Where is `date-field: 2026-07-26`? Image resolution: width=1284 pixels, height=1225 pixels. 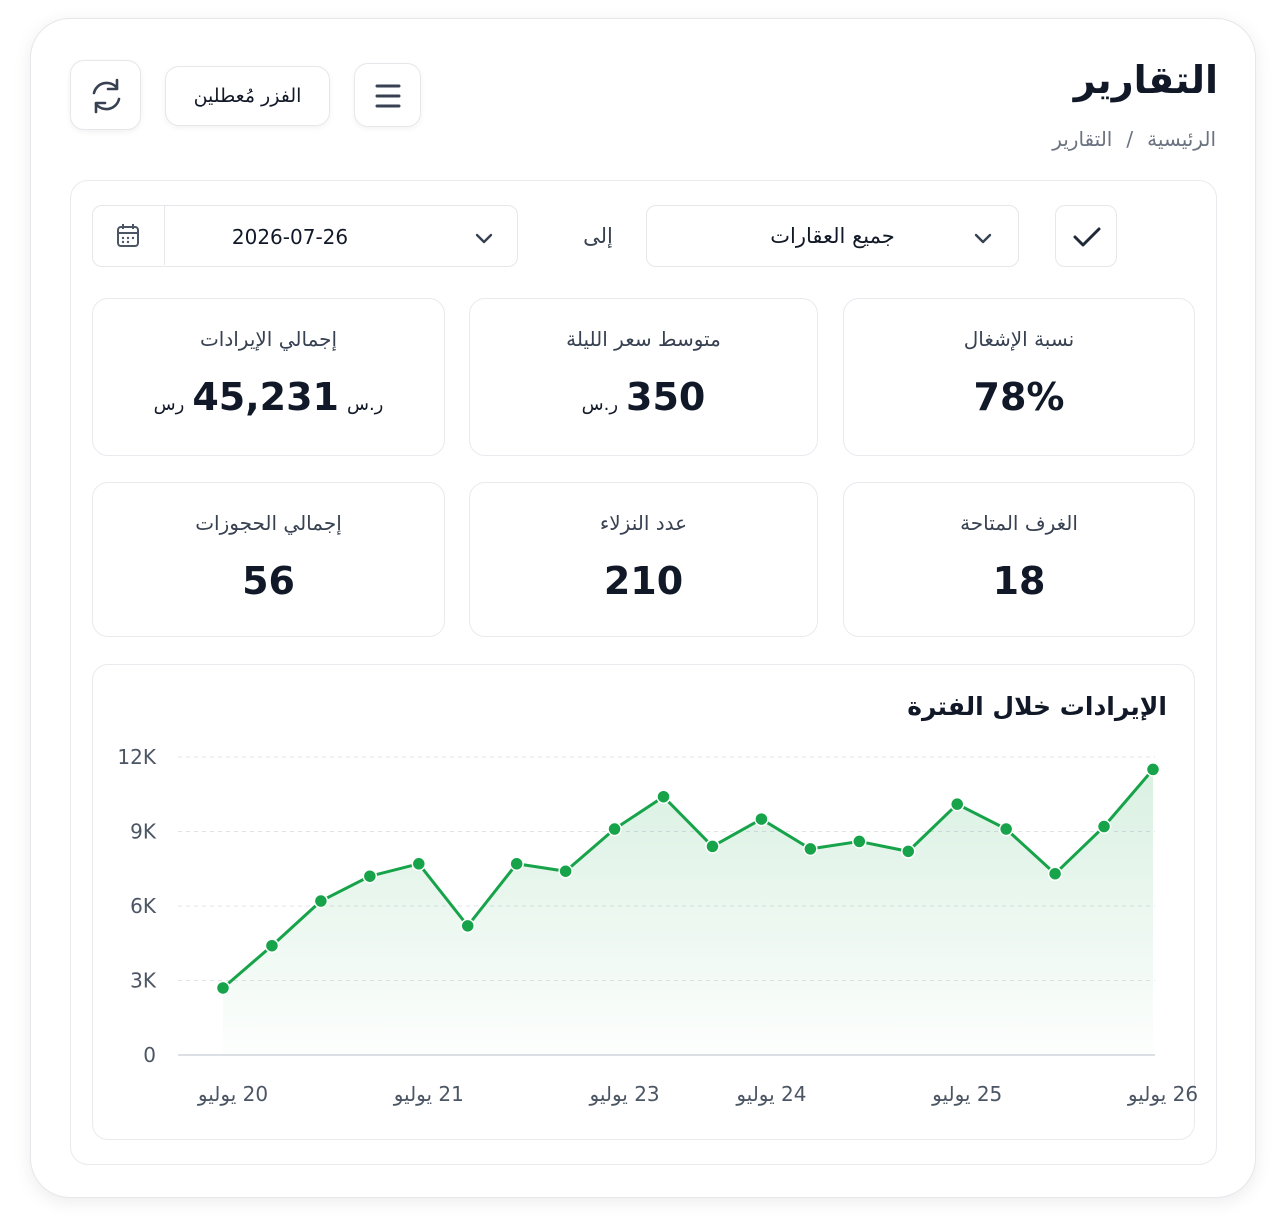
date-field: 2026-07-26 is located at coordinates (305, 236).